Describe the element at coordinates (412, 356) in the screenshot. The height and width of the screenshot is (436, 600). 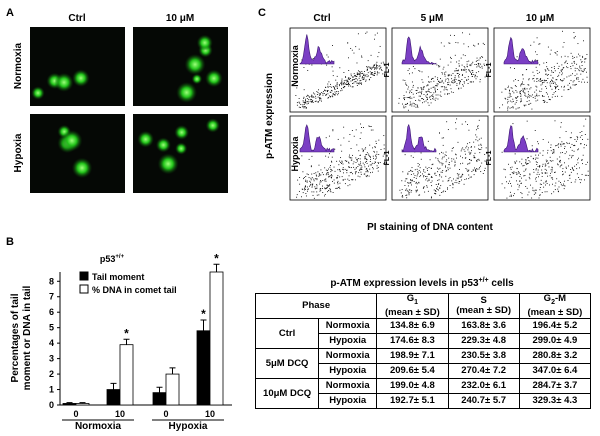
I see `value-cell: 198.9± 7.1` at that location.